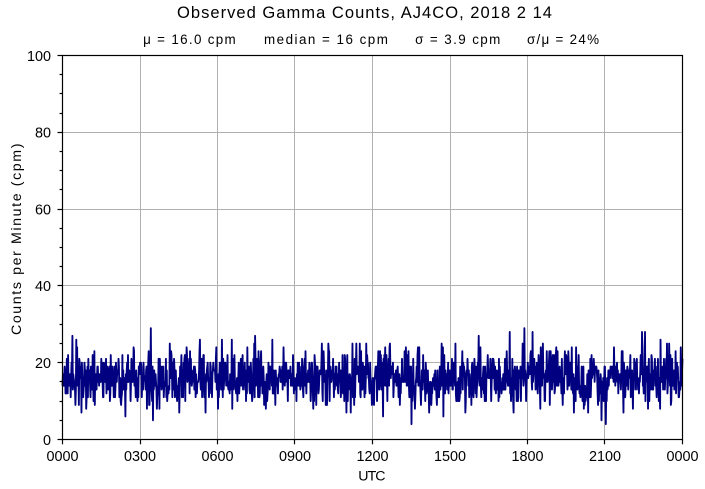 Image resolution: width=705 pixels, height=489 pixels. Describe the element at coordinates (43, 364) in the screenshot. I see `svg-text: 20` at that location.